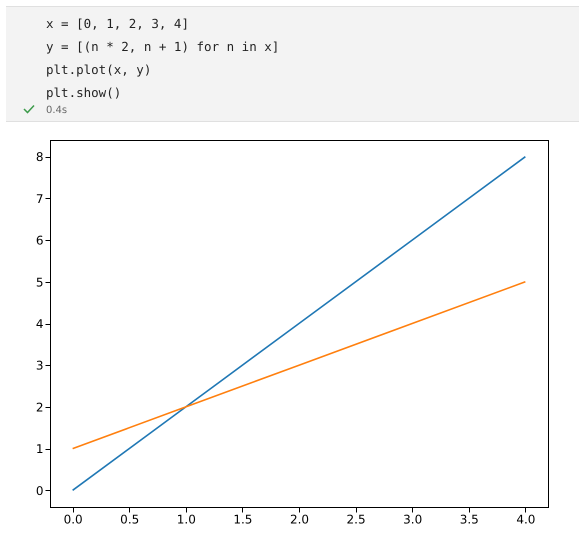 The height and width of the screenshot is (542, 579). Describe the element at coordinates (40, 199) in the screenshot. I see `y-tick-label: 7` at that location.